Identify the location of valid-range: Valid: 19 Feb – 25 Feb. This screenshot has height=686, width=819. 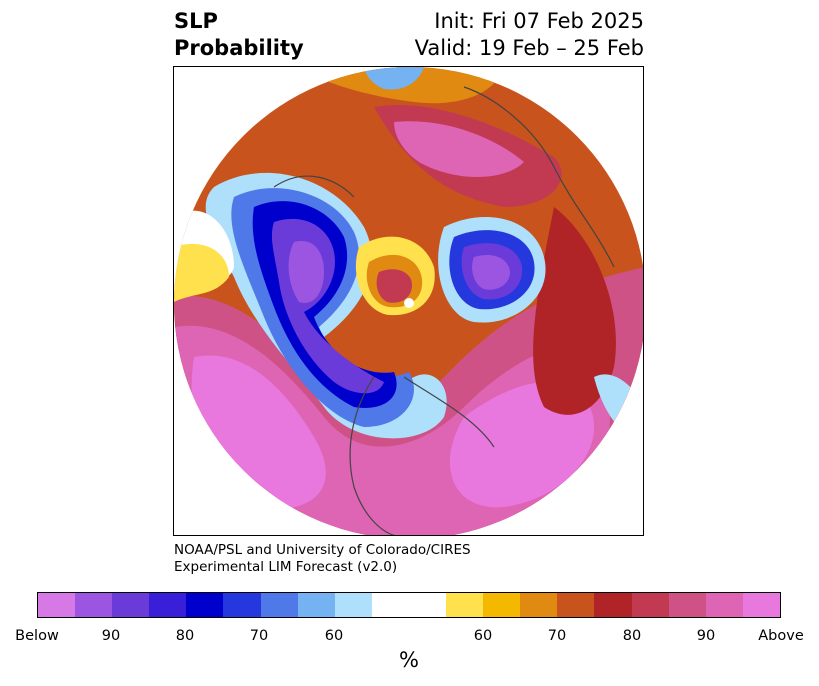
(529, 48).